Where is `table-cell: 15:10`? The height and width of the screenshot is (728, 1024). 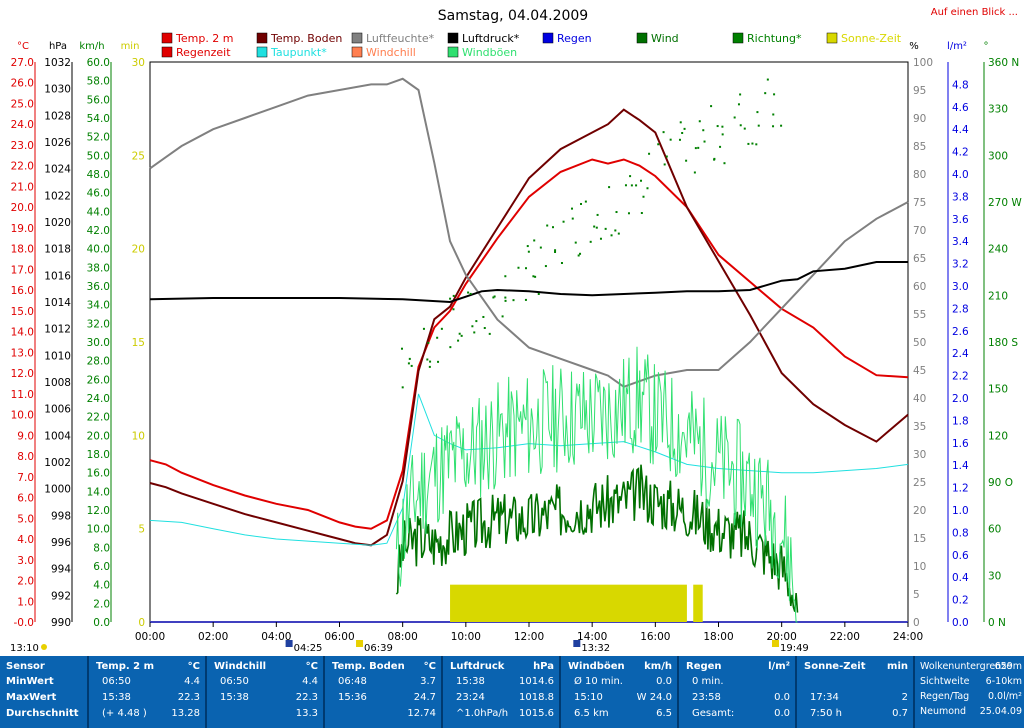
table-cell: 15:10 is located at coordinates (588, 697).